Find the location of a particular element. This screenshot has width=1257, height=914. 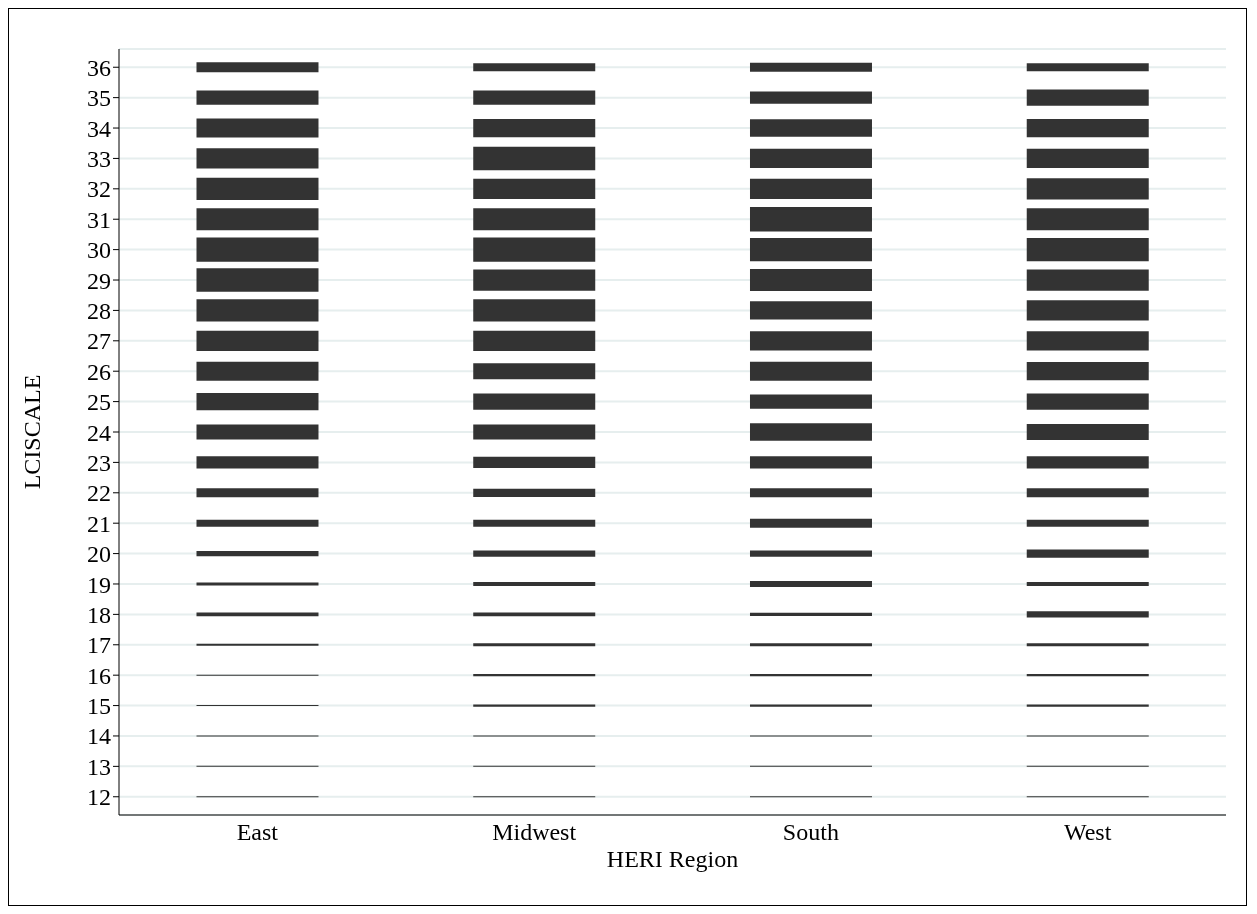

y-tick-label: 18 is located at coordinates (99, 614).